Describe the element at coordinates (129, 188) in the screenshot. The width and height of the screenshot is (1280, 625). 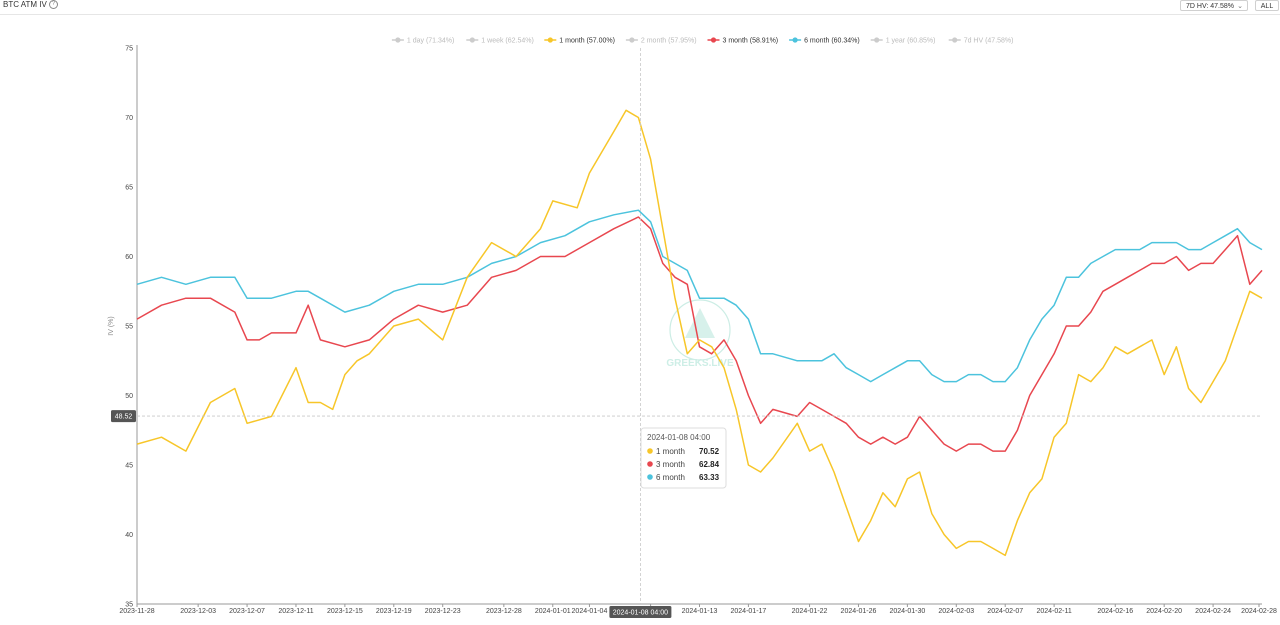
I see `y-tick-label: 65` at that location.